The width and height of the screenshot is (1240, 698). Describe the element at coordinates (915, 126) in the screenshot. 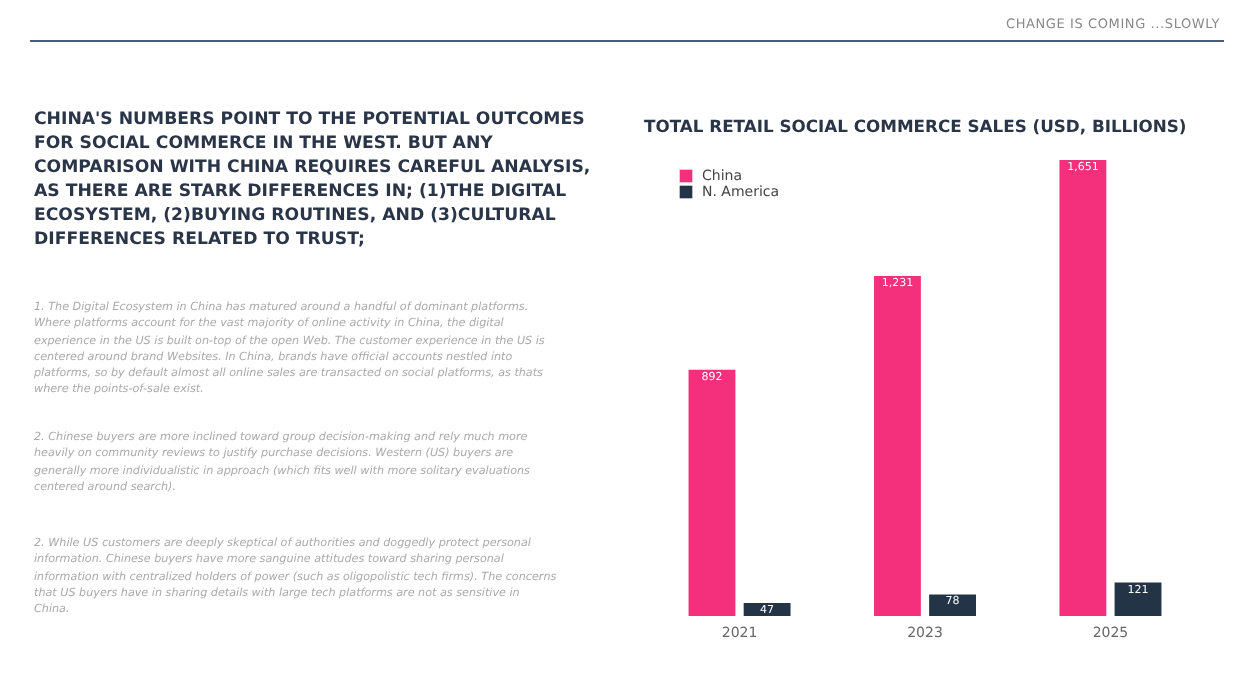

I see `chart-title: TOTAL RETAIL SOCIAL COMMERCE SALES (USD, BILLIONS)` at that location.